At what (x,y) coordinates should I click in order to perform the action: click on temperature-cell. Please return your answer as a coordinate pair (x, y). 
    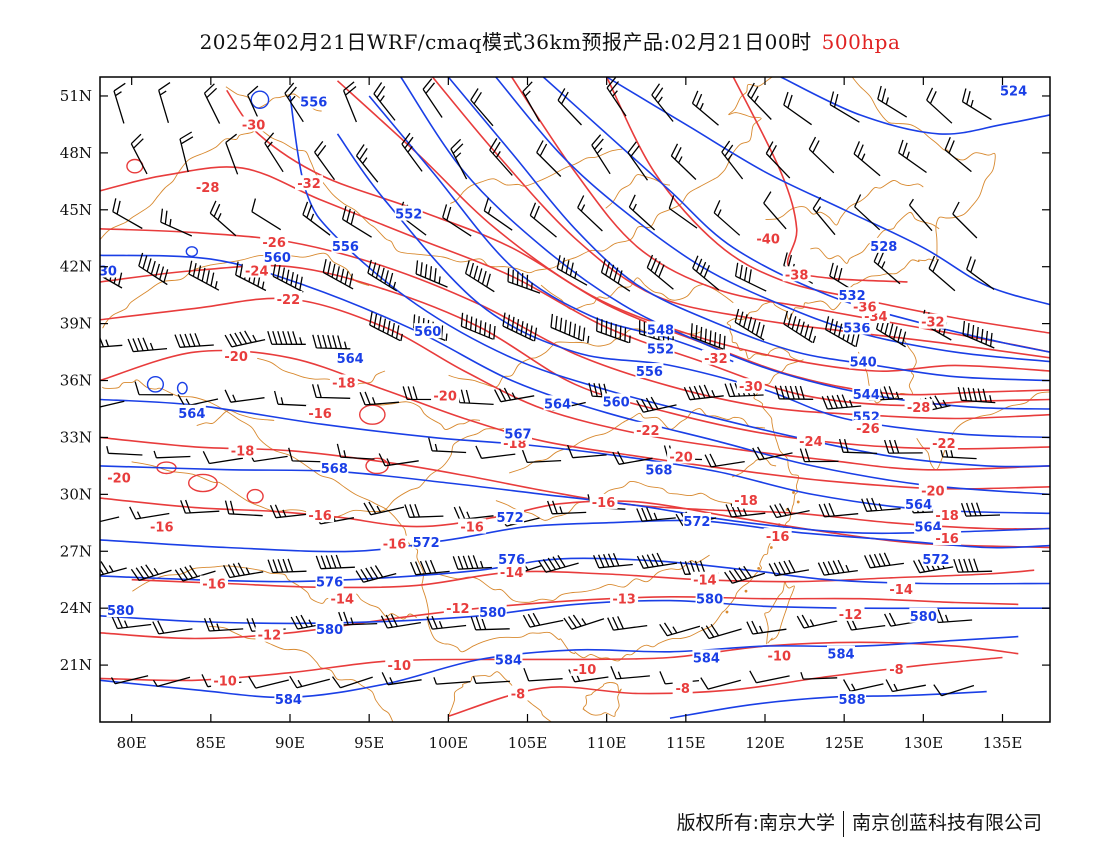
    Looking at the image, I should click on (202, 483).